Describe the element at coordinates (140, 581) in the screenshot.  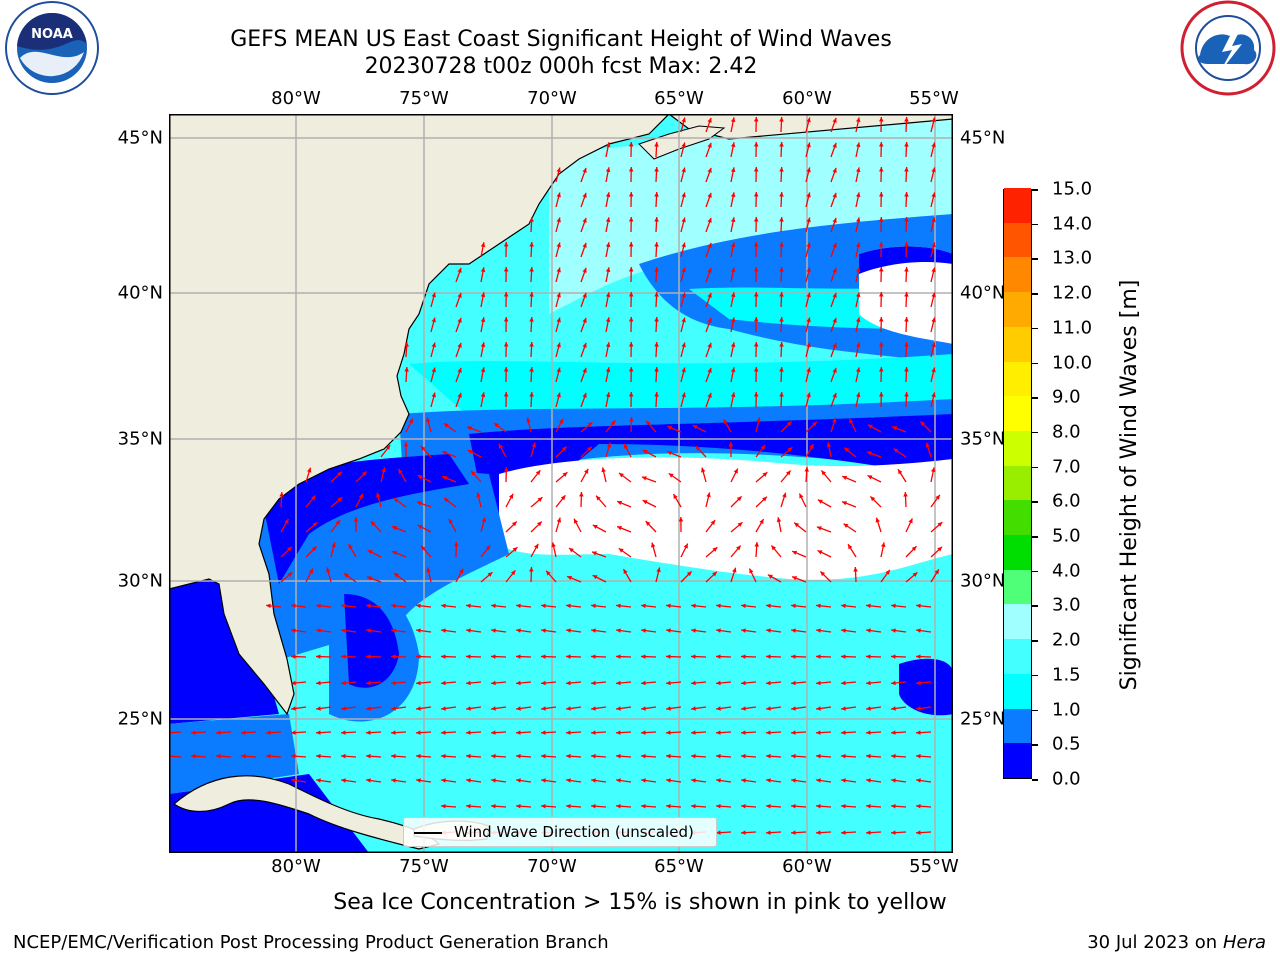
I see `lat-label-left: 30°N` at that location.